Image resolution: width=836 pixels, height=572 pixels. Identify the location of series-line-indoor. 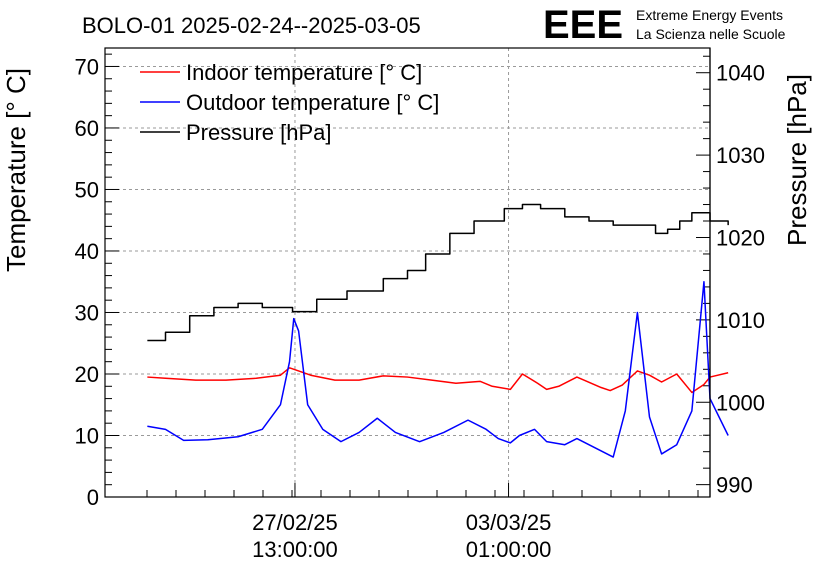
(438, 380).